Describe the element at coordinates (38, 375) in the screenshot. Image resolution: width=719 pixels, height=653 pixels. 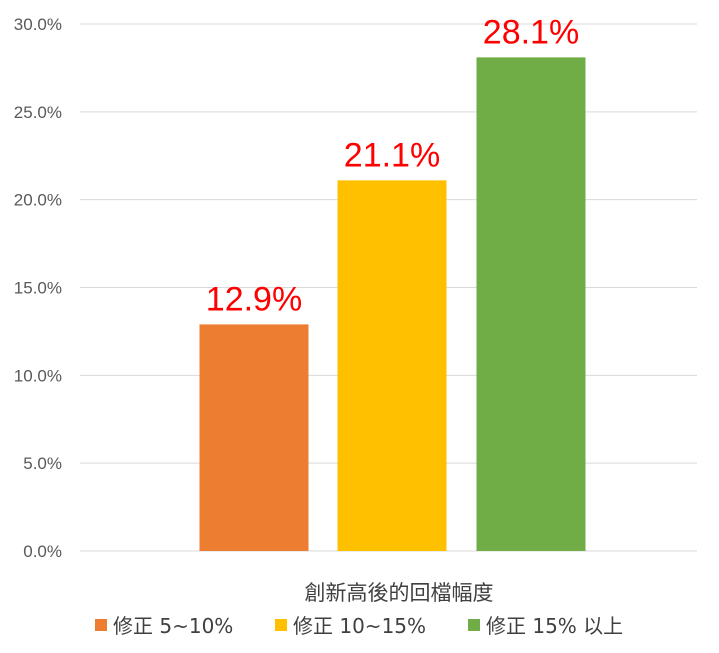
I see `y-tick-label: 10.0%` at that location.